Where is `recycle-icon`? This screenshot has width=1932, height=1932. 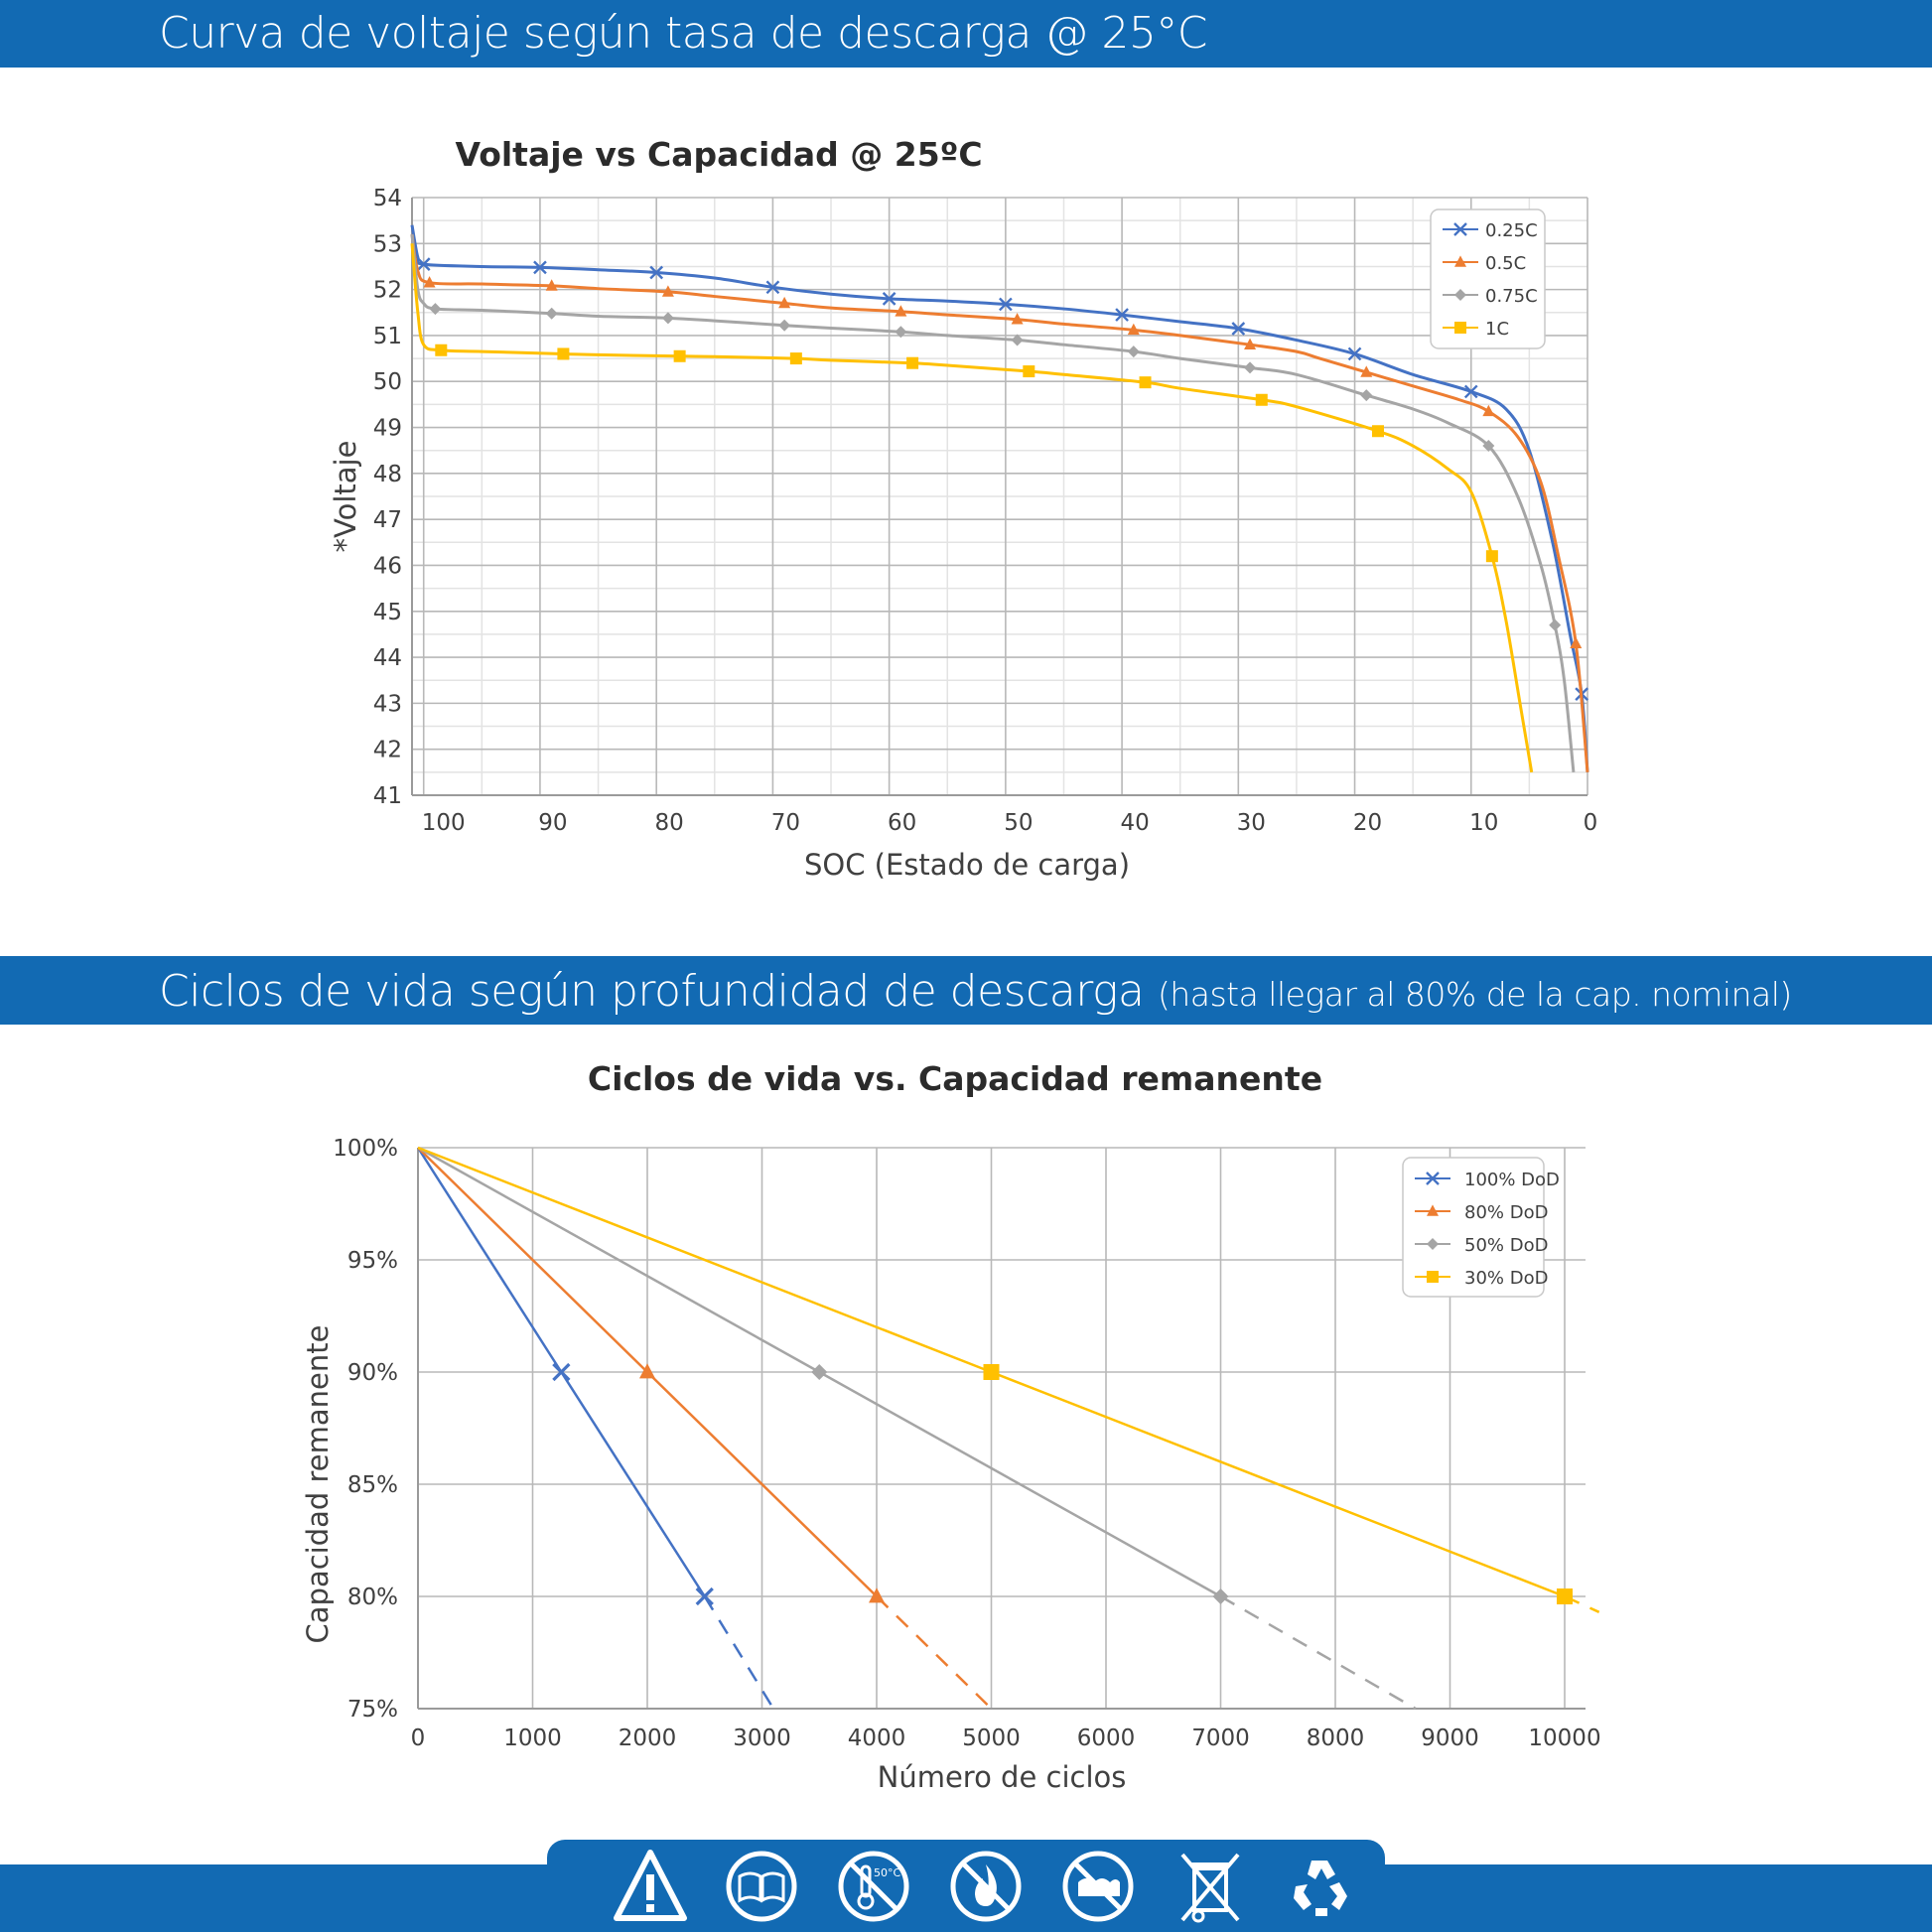 recycle-icon is located at coordinates (1321, 1889).